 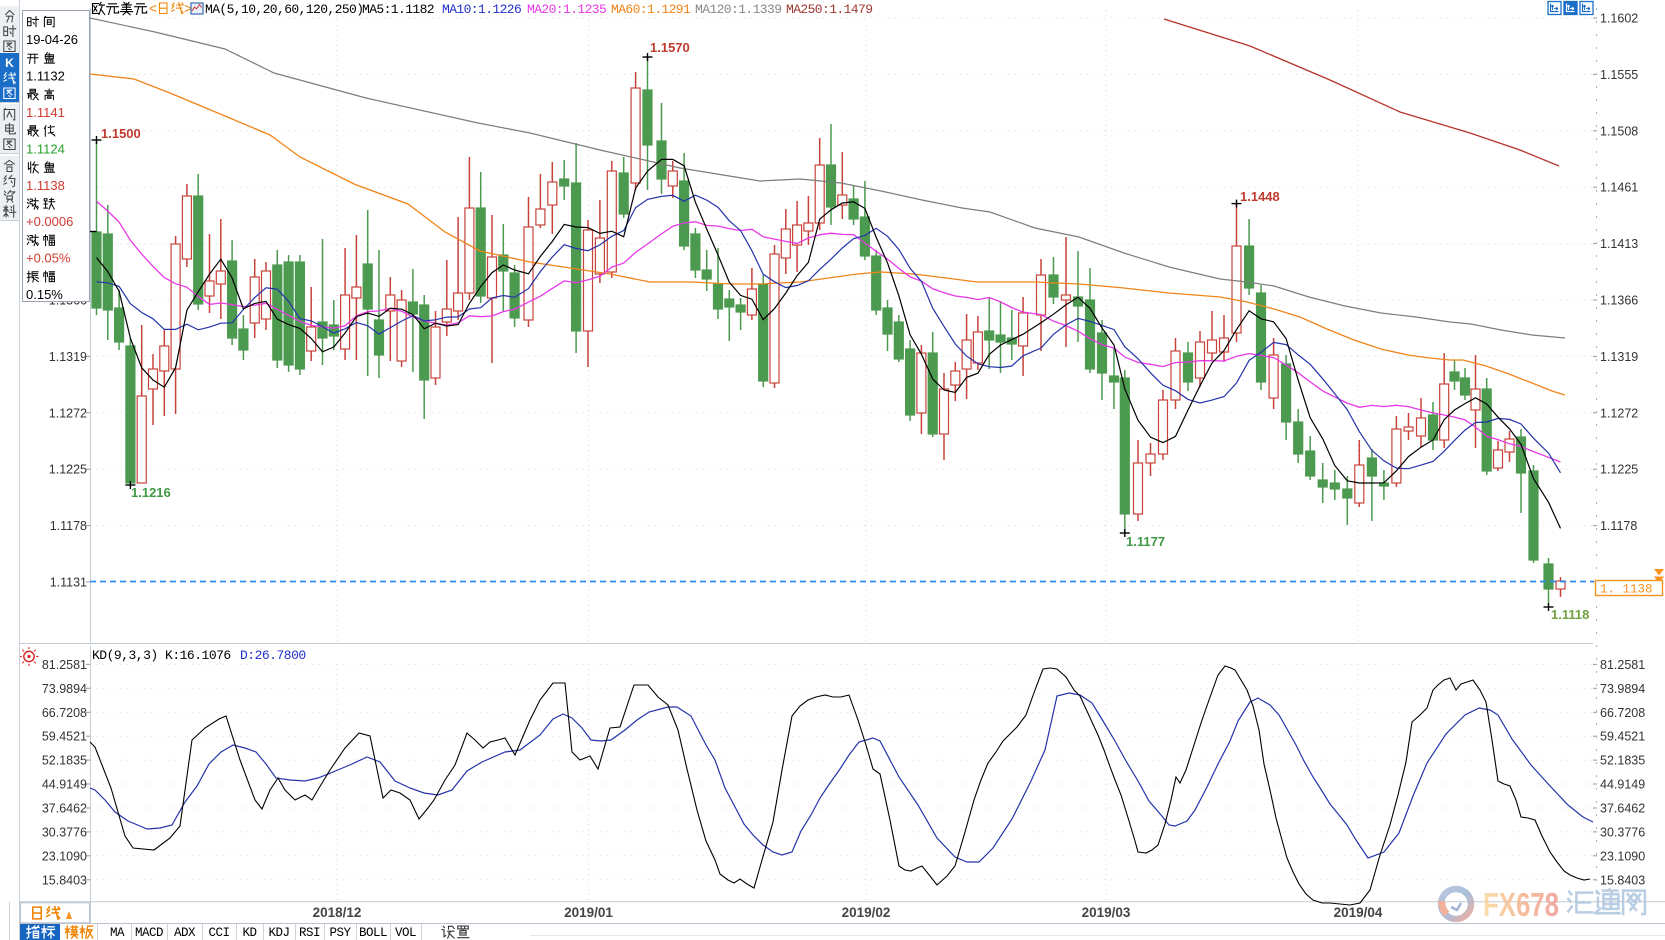 I want to click on svg-text: 2018/12, so click(x=337, y=912).